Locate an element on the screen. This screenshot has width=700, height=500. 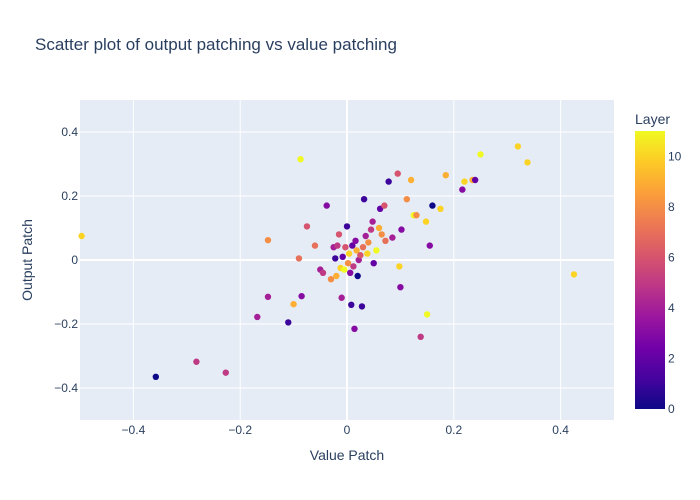
colorbar-tick-label: 8 is located at coordinates (671, 207).